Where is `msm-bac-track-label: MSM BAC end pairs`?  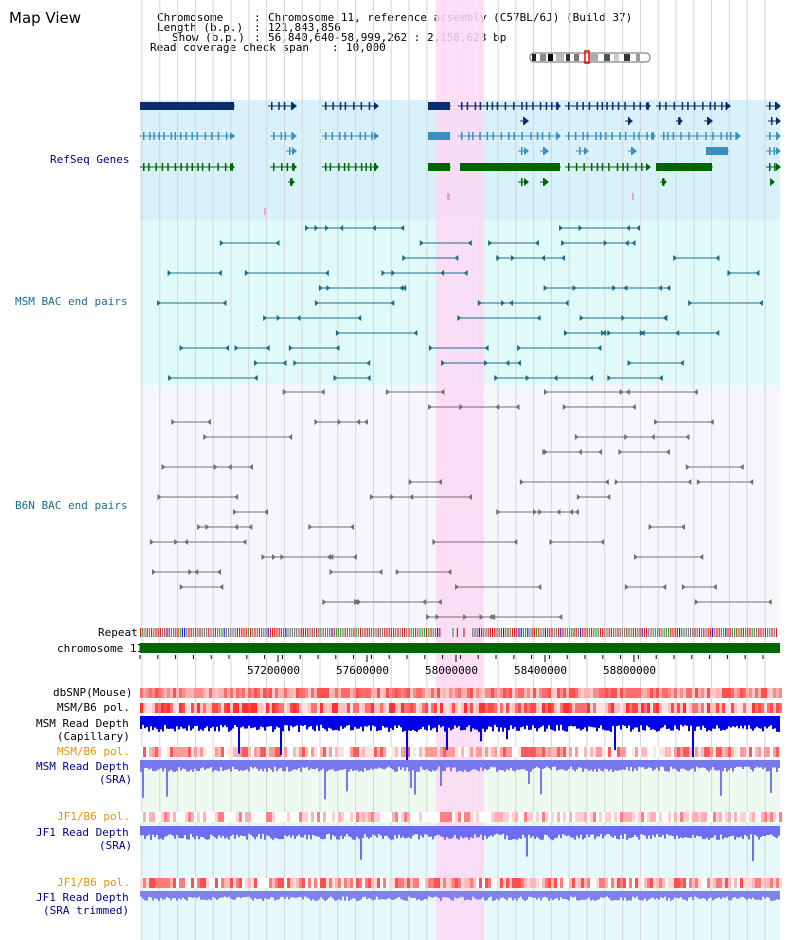 msm-bac-track-label: MSM BAC end pairs is located at coordinates (71, 301).